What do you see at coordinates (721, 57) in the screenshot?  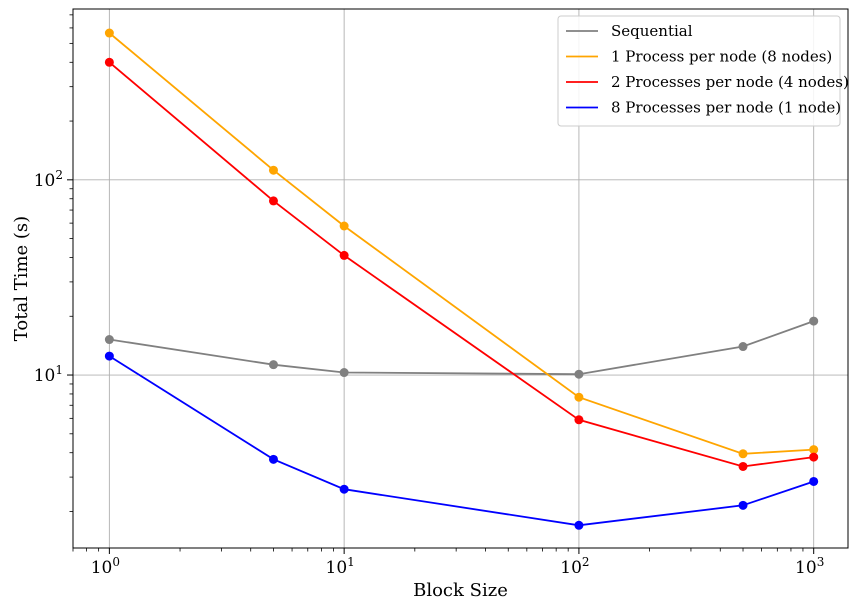 I see `legend-label: 1 Process per node (8 nodes)` at bounding box center [721, 57].